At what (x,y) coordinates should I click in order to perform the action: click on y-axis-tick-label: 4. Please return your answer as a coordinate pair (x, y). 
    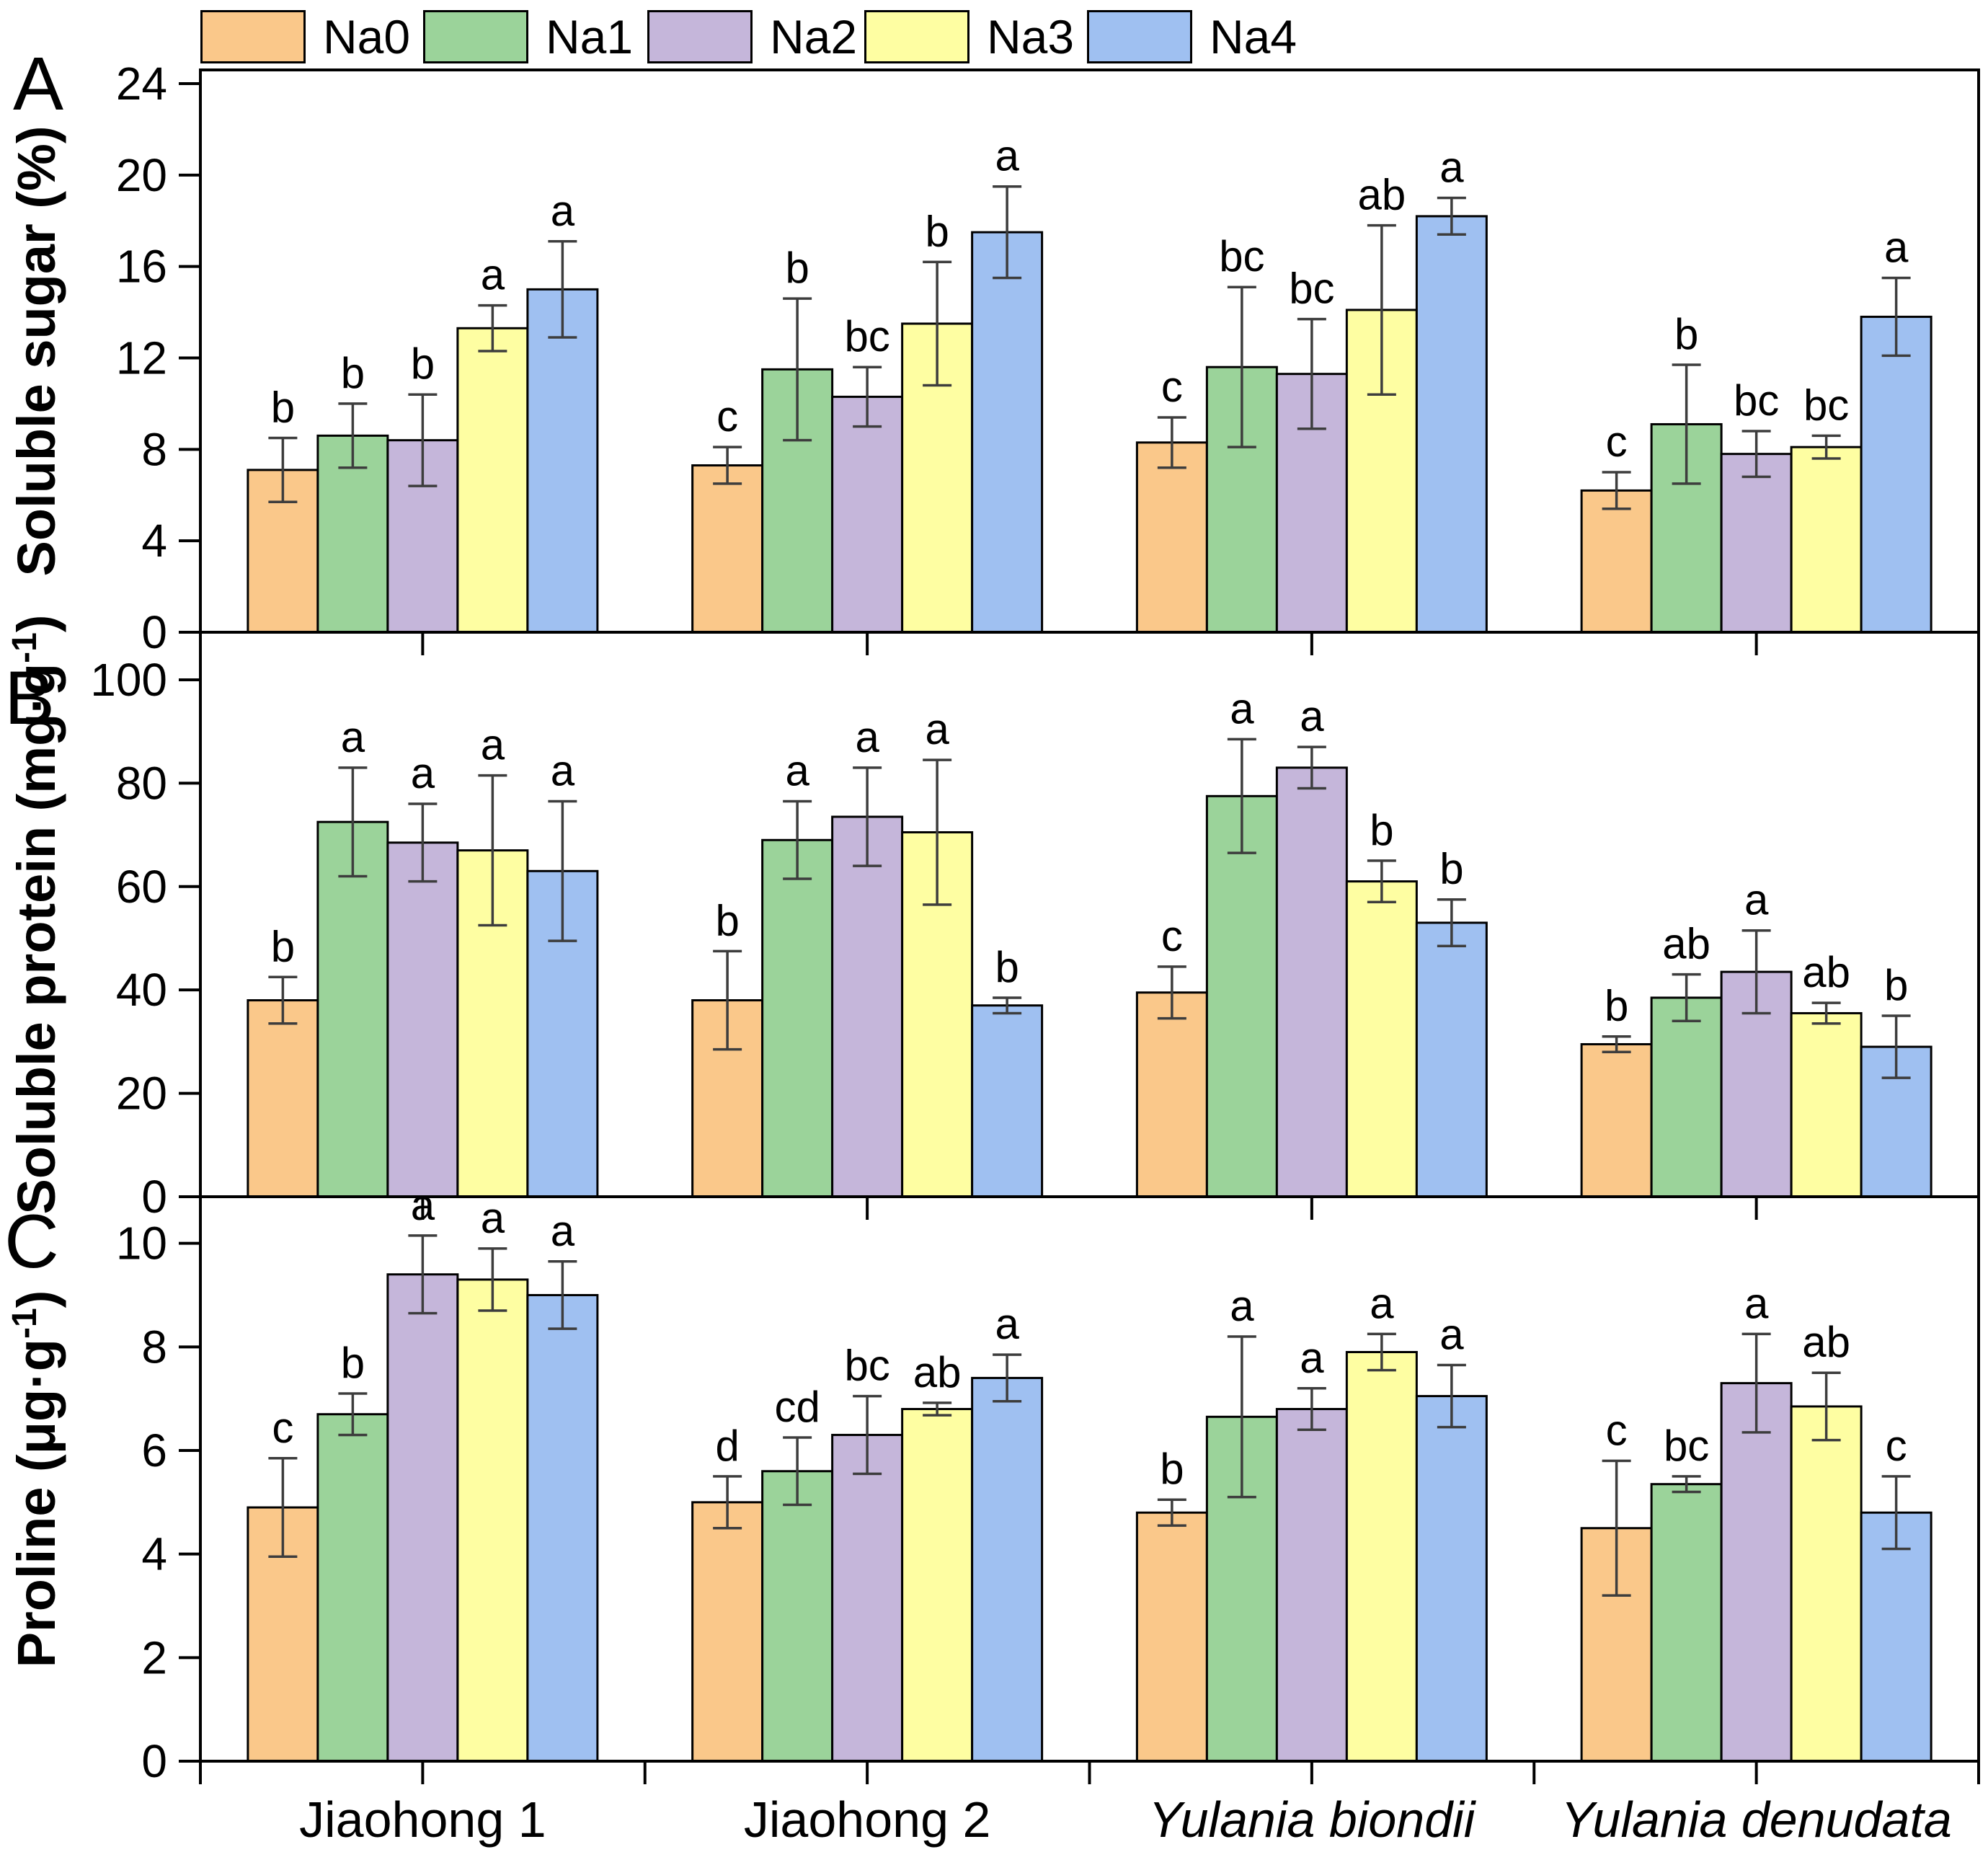
    Looking at the image, I should click on (154, 541).